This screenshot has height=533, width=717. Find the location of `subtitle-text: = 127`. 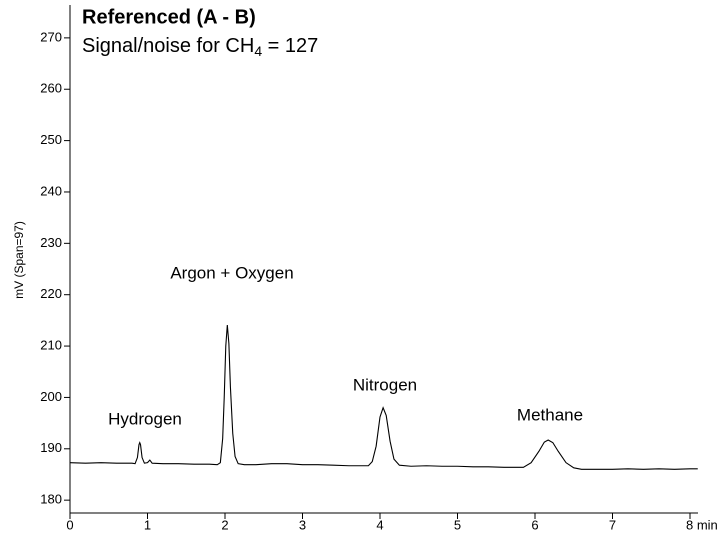

subtitle-text: = 127 is located at coordinates (290, 46).